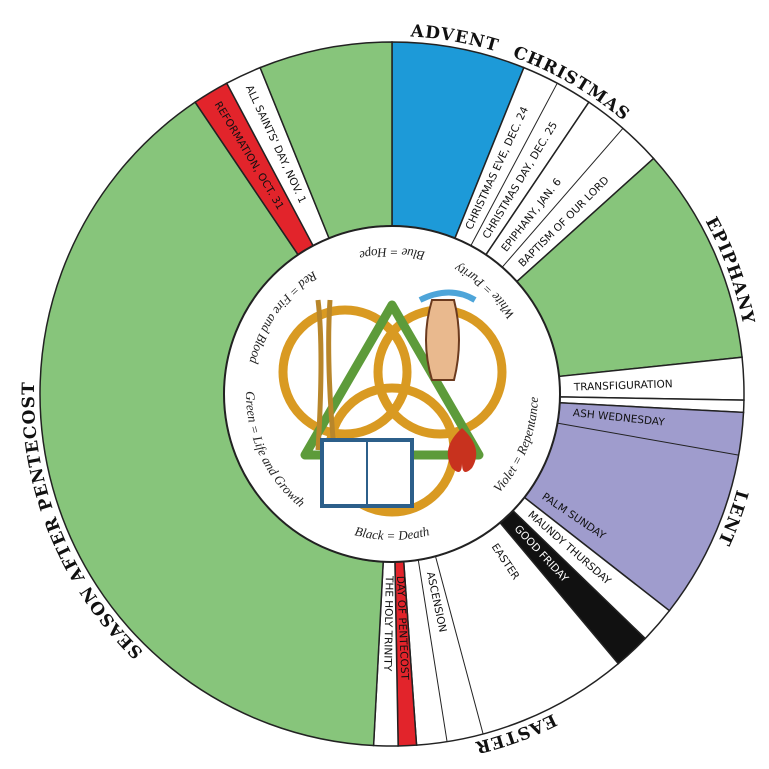 This screenshot has width=769, height=769. I want to click on emblem, so click(392, 403).